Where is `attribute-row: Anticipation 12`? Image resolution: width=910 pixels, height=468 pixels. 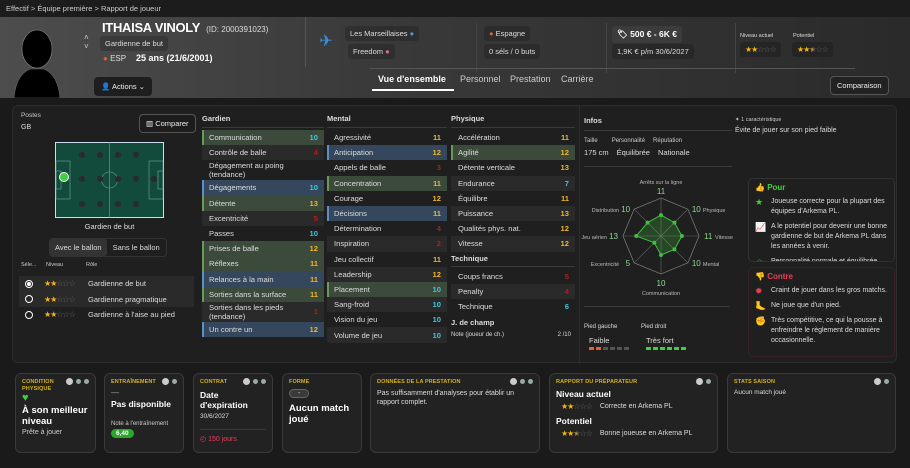
attribute-row: Anticipation 12 is located at coordinates (387, 153).